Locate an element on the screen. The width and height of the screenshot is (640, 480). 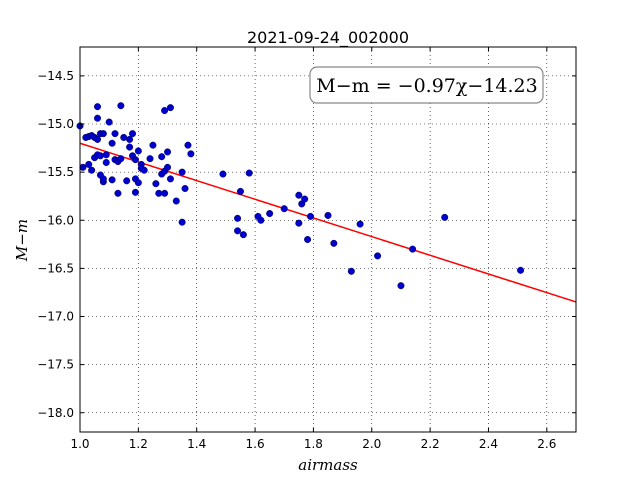
x-tick-label: 1.4 is located at coordinates (196, 444).